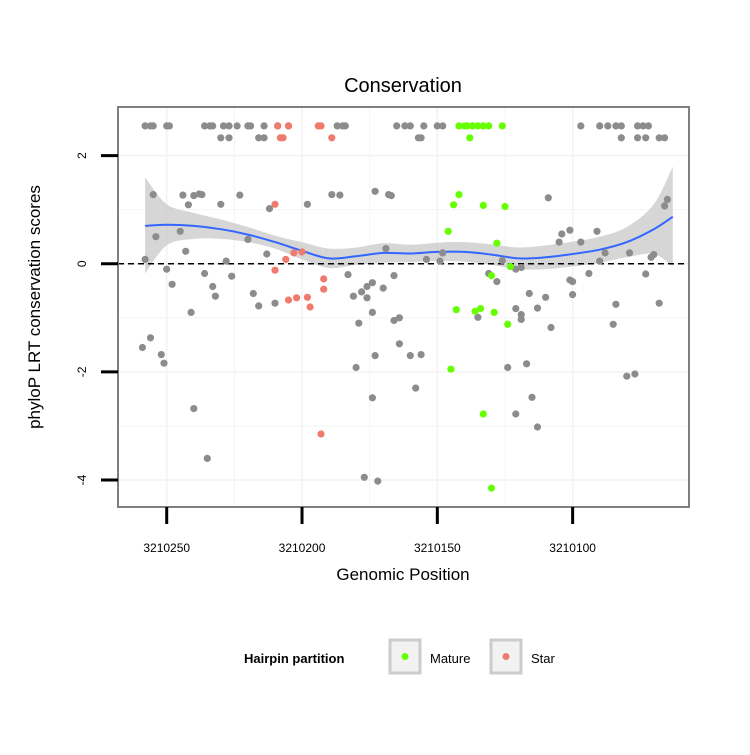 This screenshot has width=750, height=755. I want to click on y-tick-label-2: 2, so click(82, 155).